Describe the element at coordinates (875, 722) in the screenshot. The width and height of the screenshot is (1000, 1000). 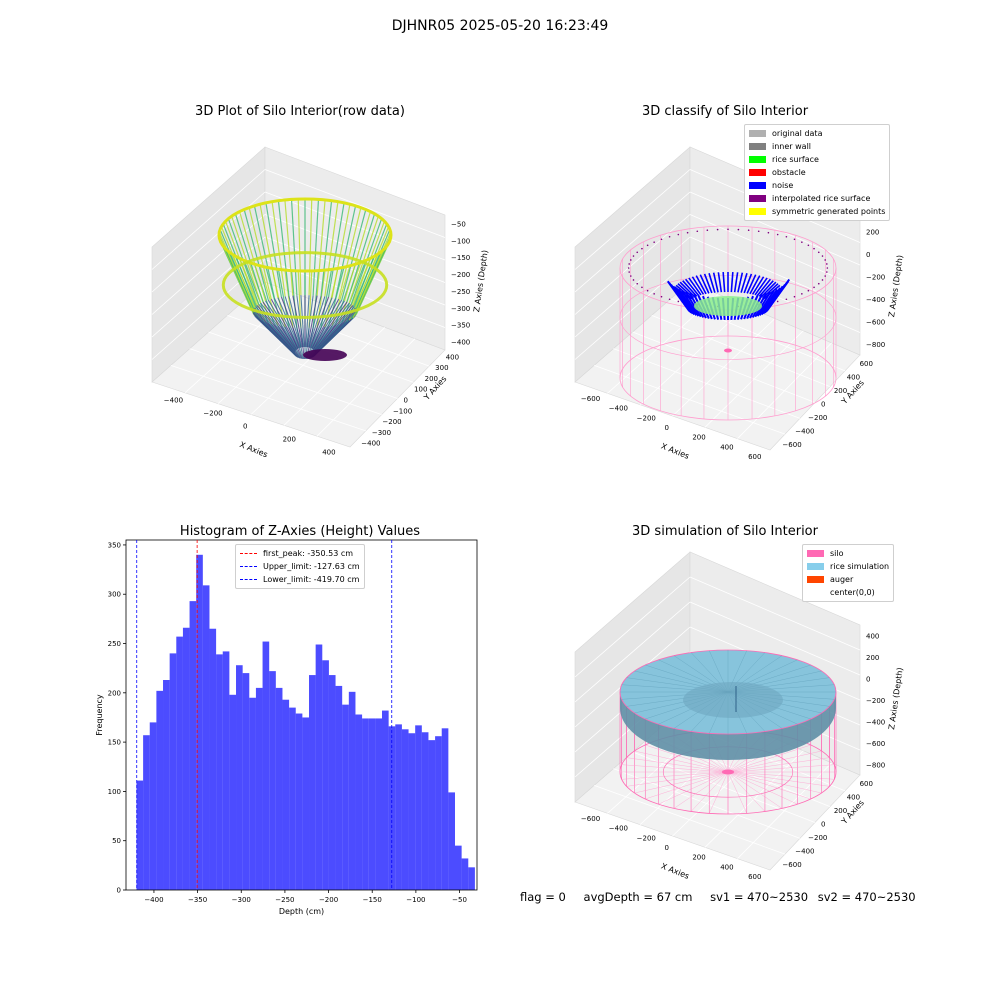
I see `sim-ztick: −400` at that location.